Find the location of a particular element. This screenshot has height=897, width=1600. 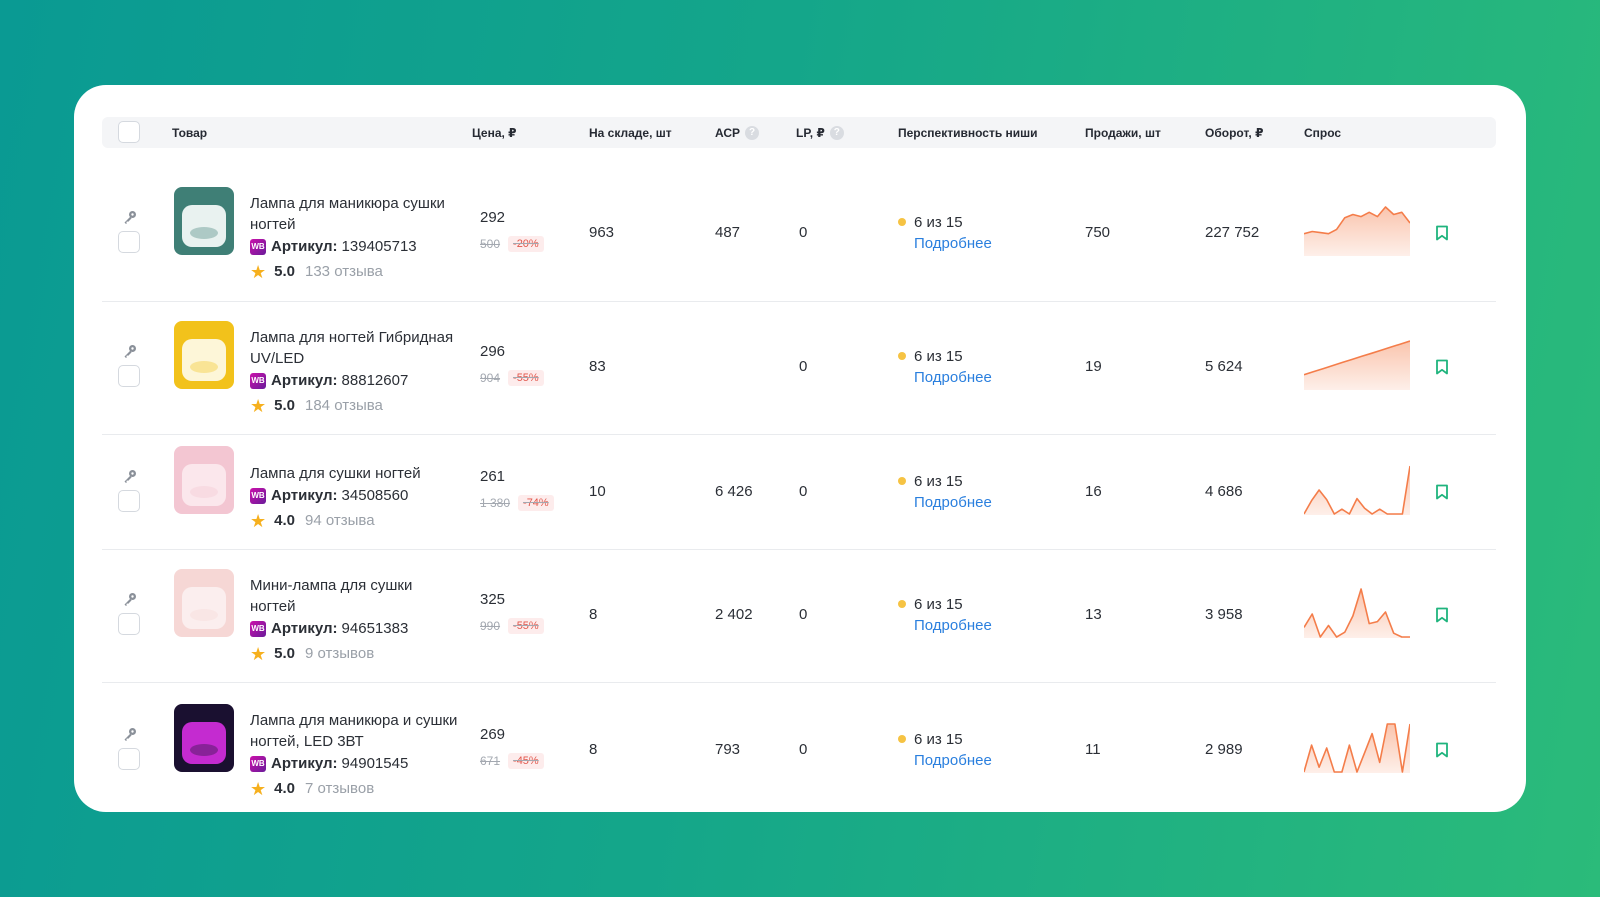

old-price-value: 904 is located at coordinates (490, 378).